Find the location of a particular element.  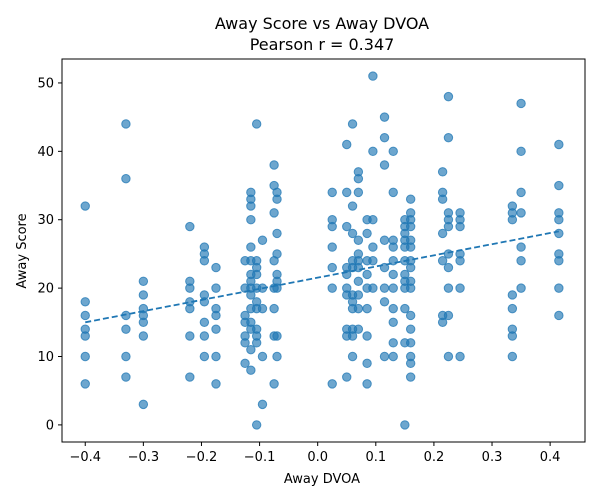

x-tick-label: 0.4 is located at coordinates (550, 457).